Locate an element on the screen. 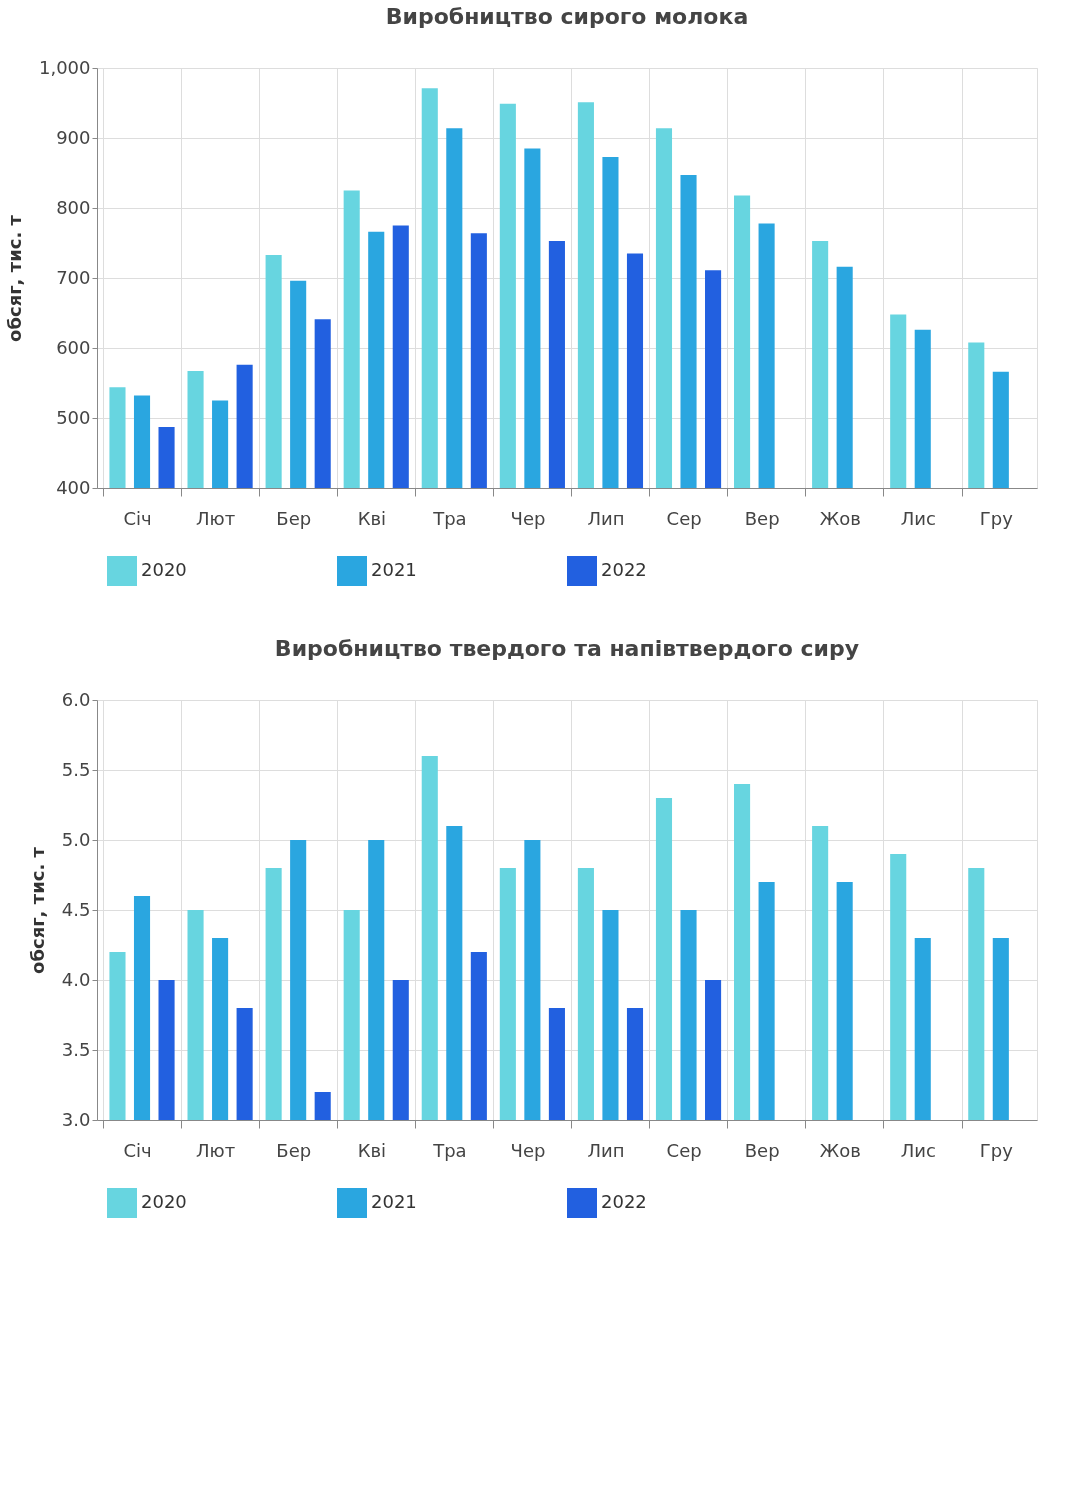  y-tick-label: 4.5 is located at coordinates (76, 909).